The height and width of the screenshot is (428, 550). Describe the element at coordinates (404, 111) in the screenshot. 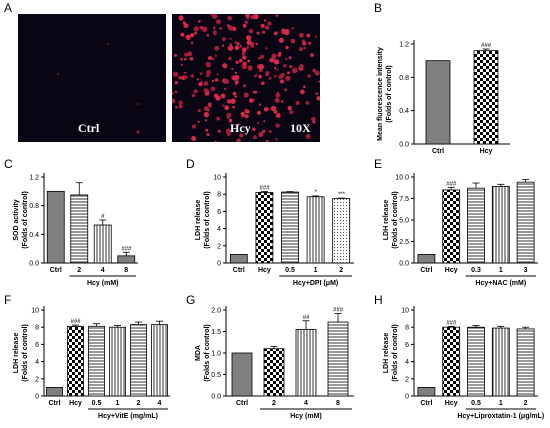

I see `y-tick-label-b: 0.4` at that location.